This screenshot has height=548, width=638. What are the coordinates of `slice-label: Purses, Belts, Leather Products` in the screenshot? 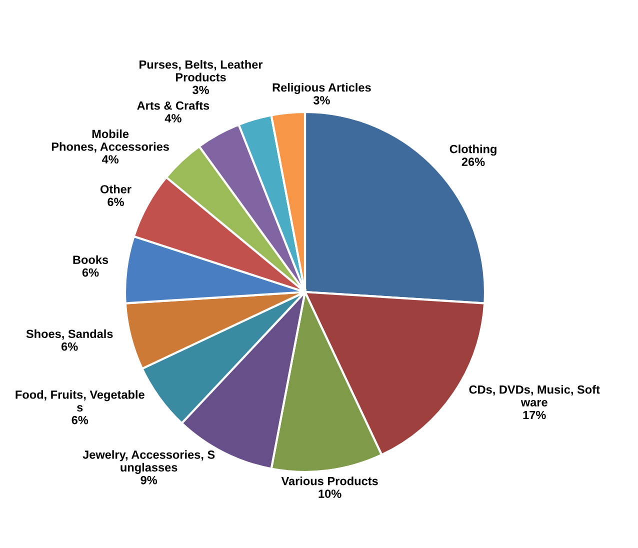 It's located at (201, 71).